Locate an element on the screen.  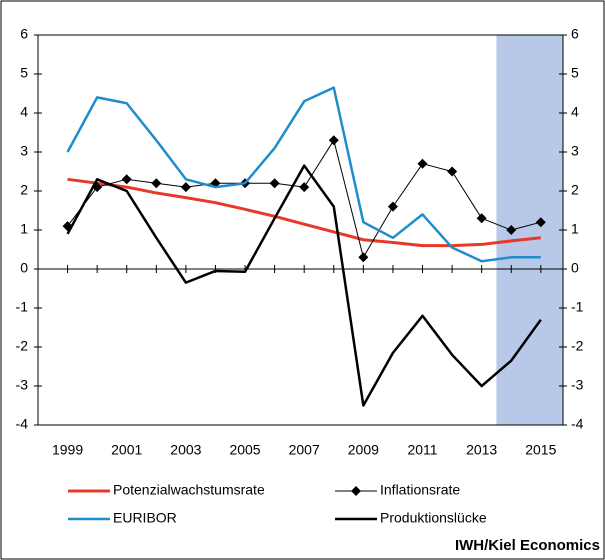
y2-tick-label: -4 is located at coordinates (577, 424).